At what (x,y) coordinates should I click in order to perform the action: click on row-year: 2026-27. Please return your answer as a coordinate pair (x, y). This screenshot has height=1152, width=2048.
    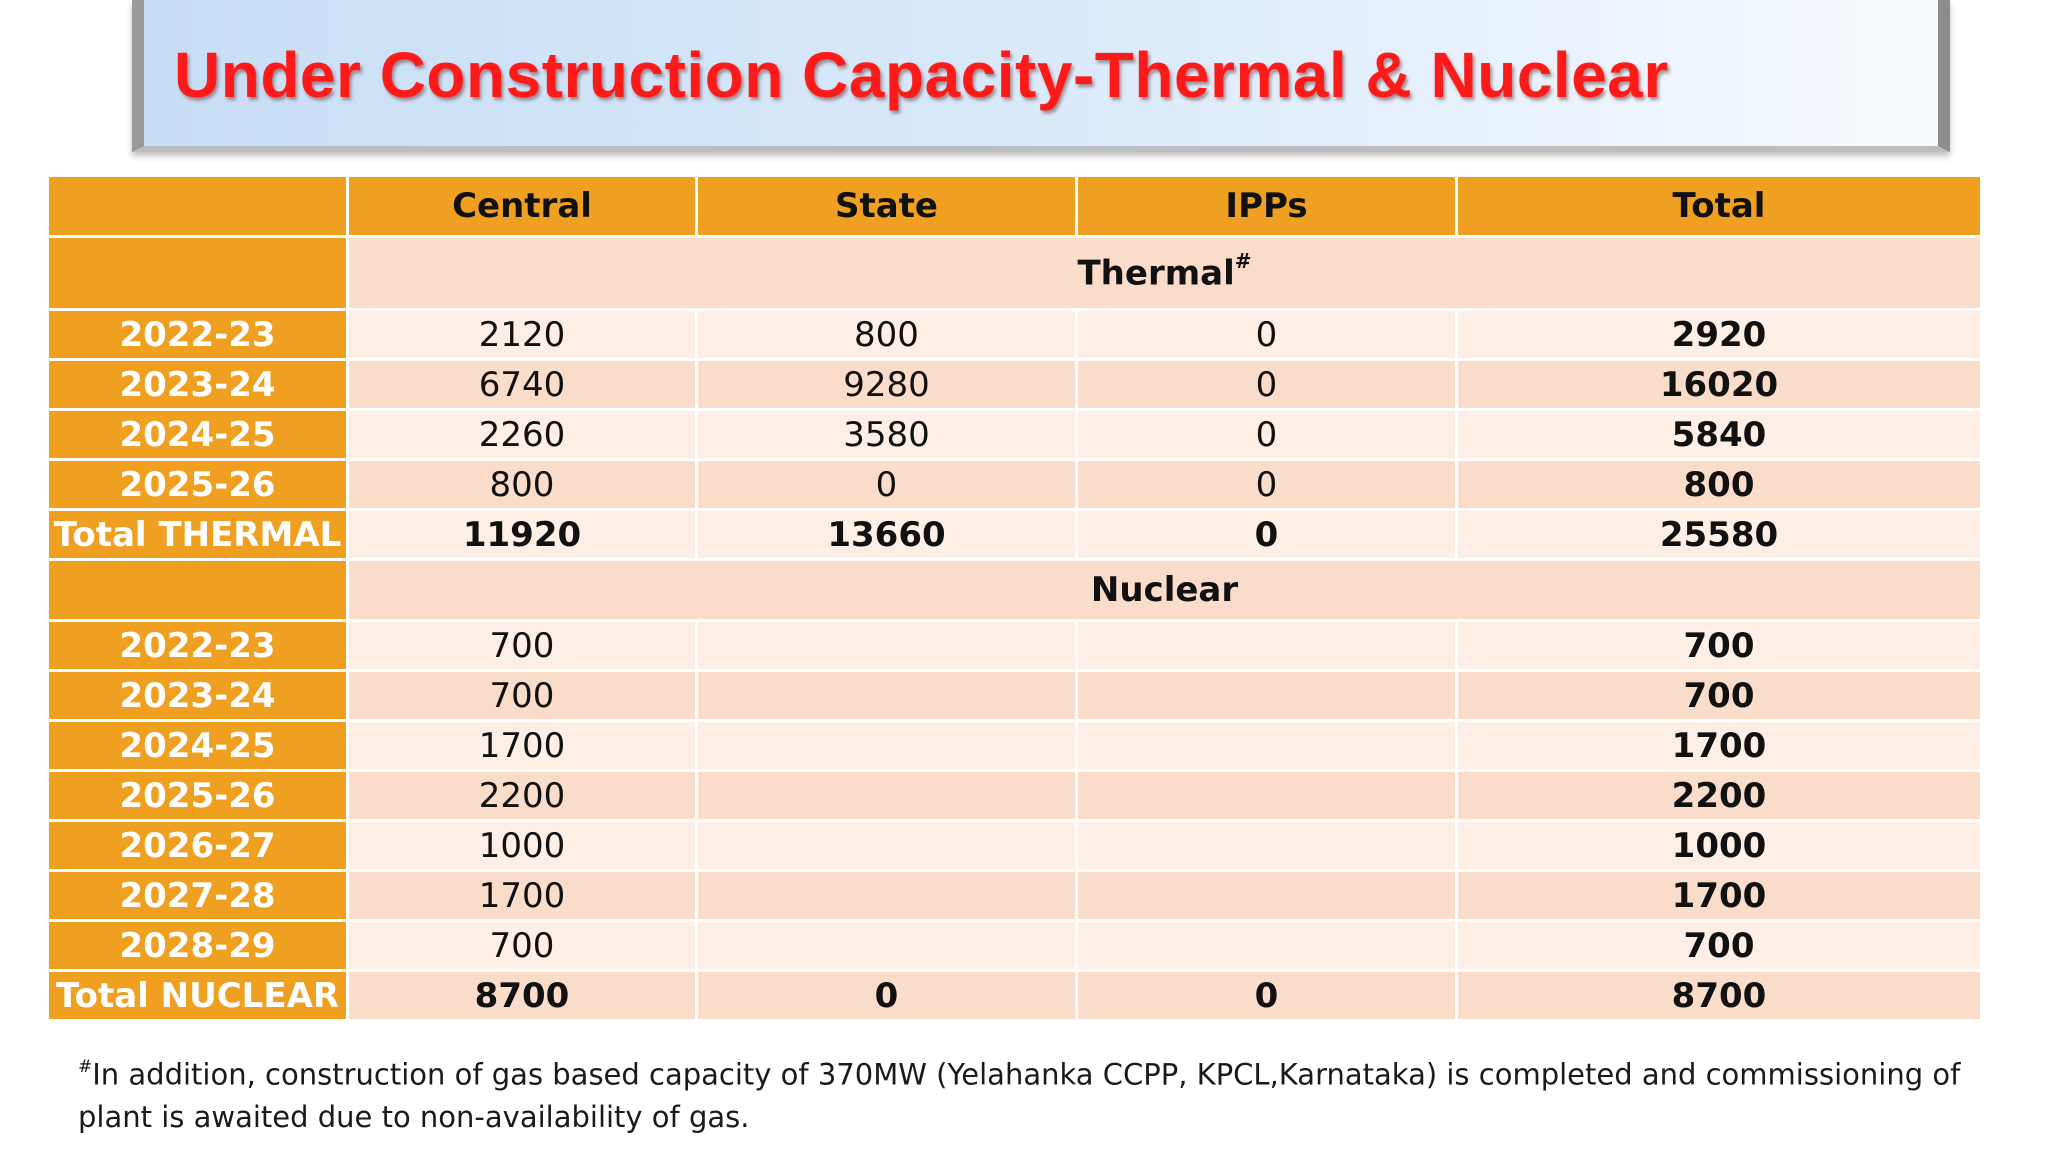
    Looking at the image, I should click on (197, 845).